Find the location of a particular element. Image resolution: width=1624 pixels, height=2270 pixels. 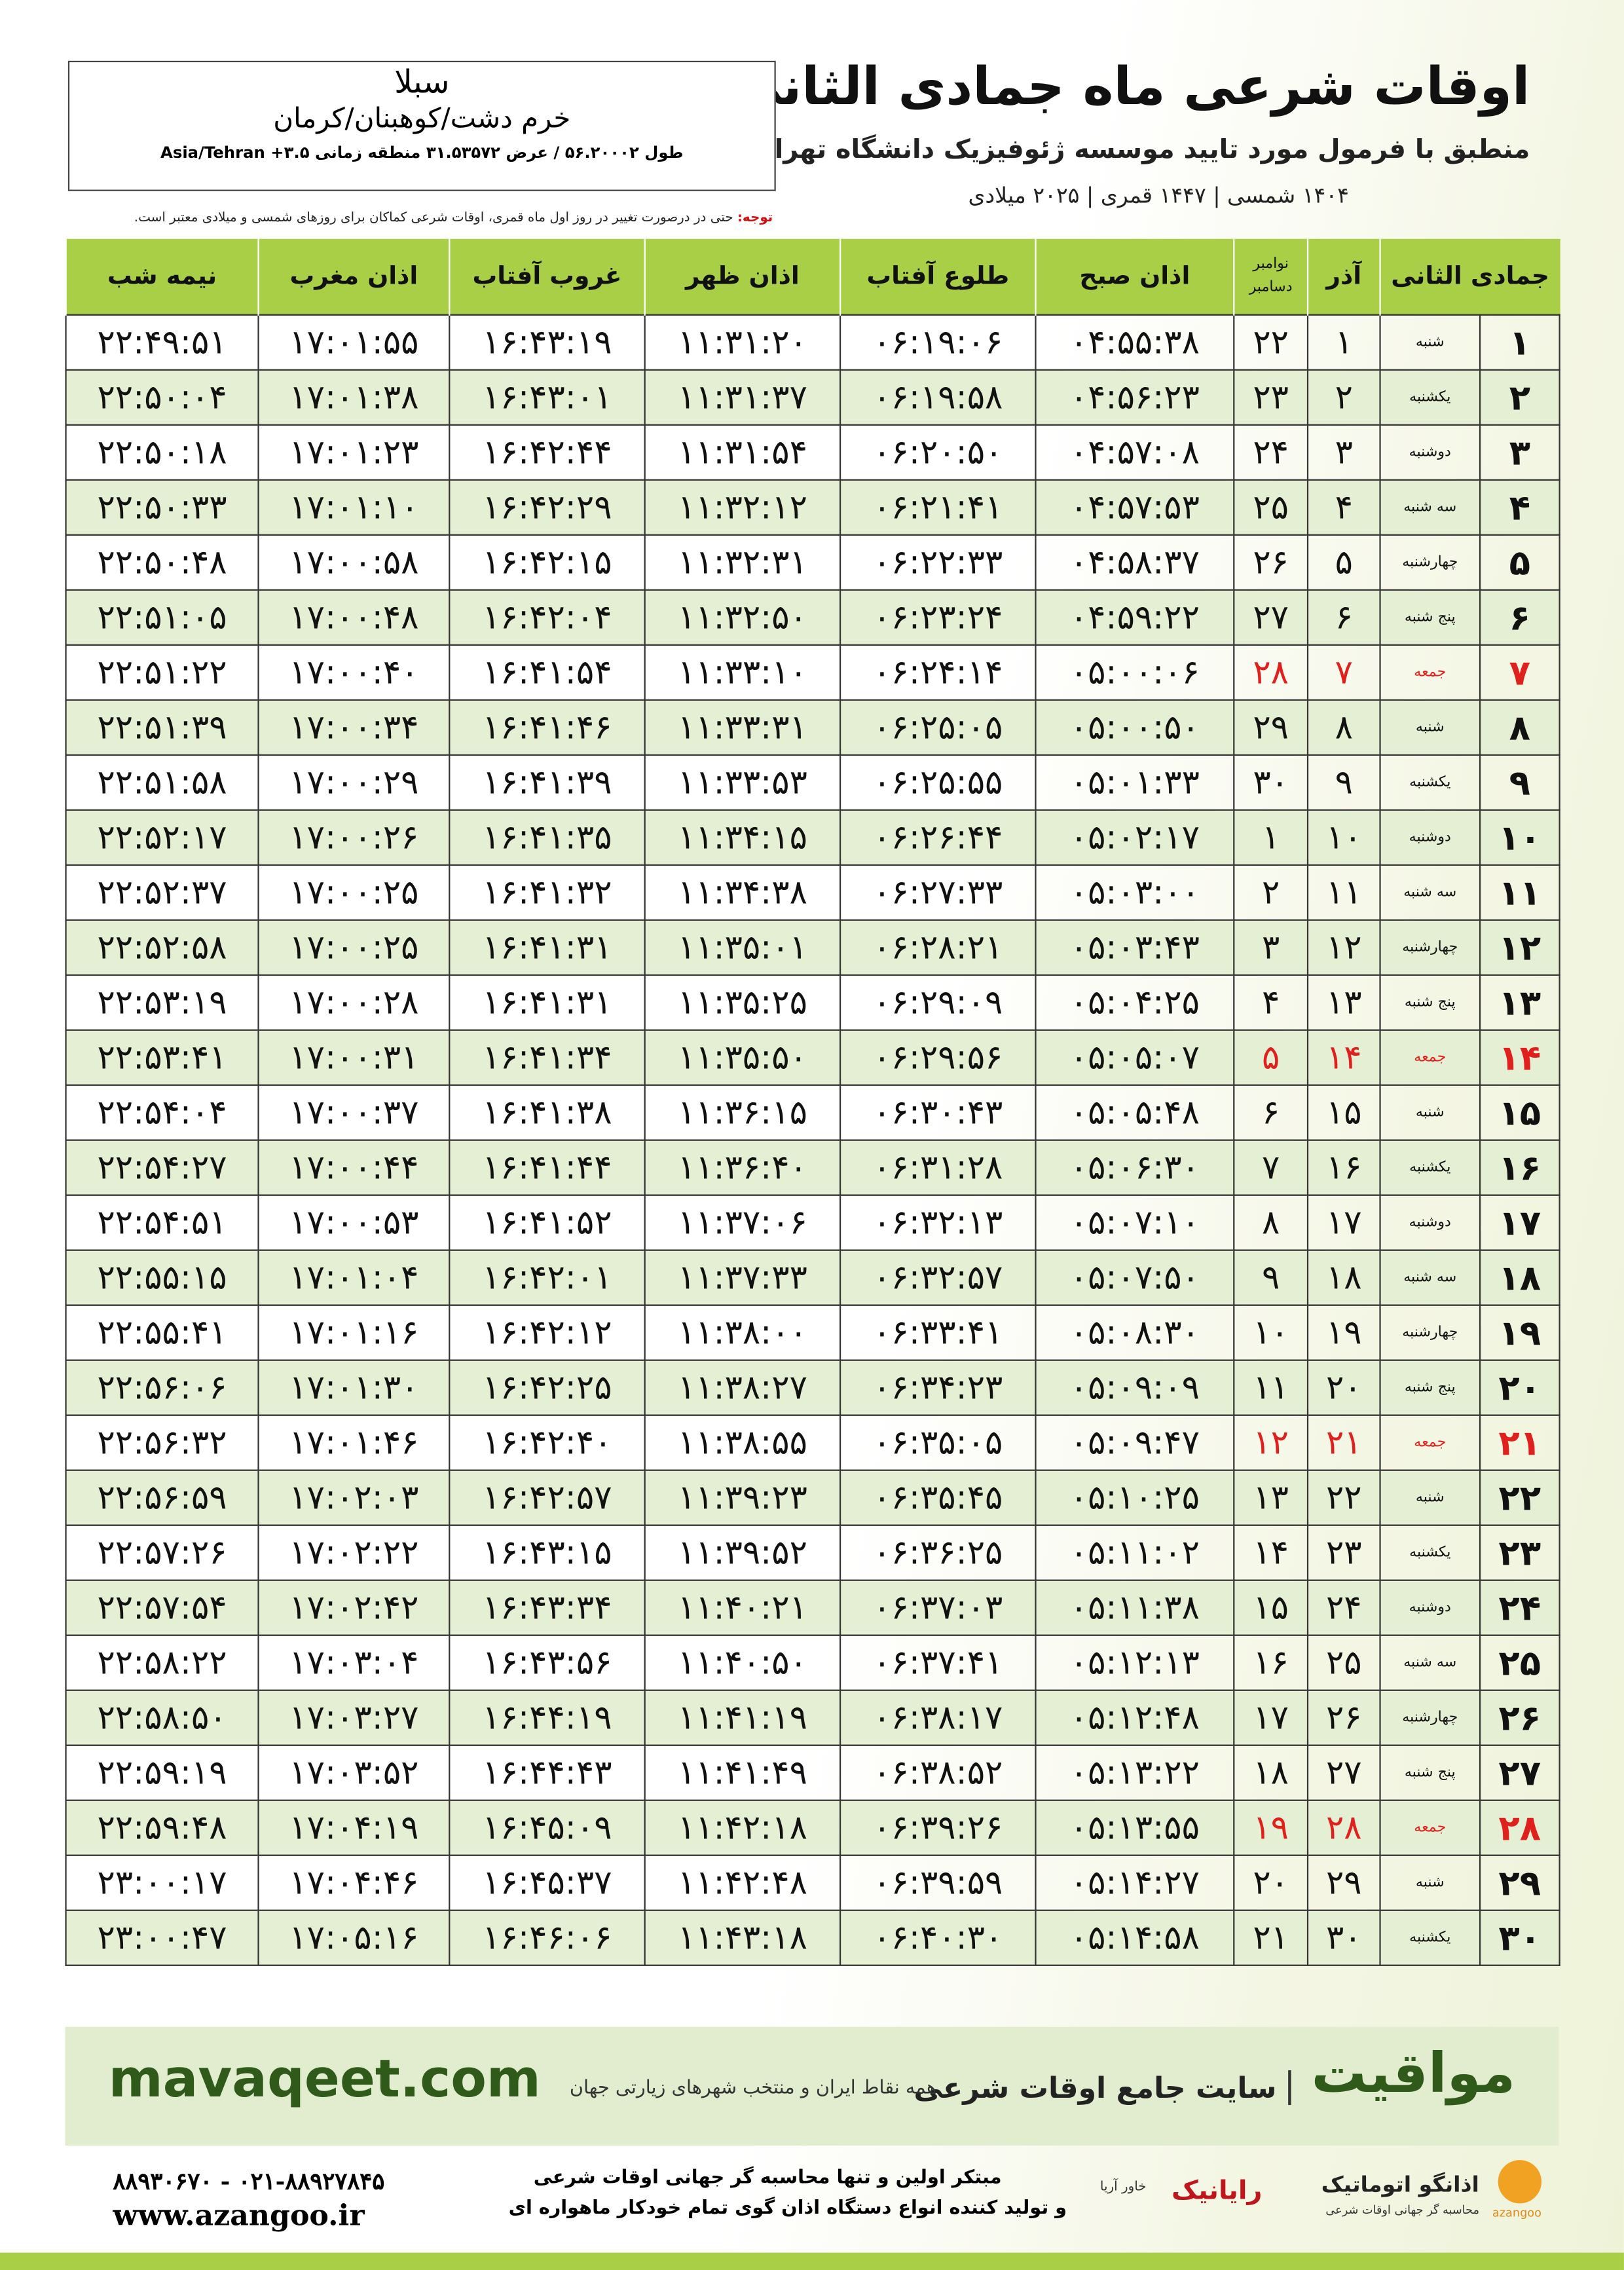

time-cell: ۱۶:۴۲:۱۵ is located at coordinates (547, 562).